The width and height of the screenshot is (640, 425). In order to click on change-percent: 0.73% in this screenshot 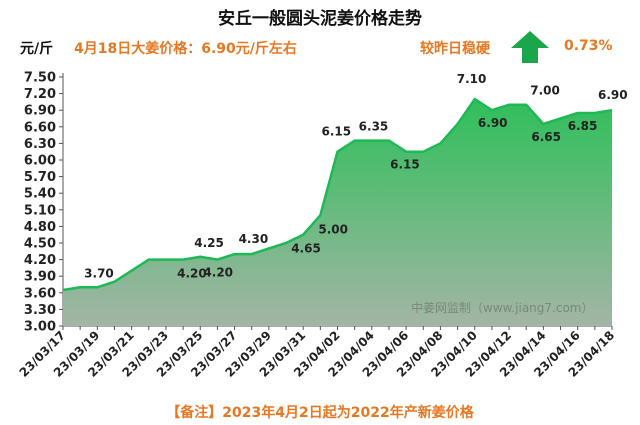, I will do `click(588, 46)`.